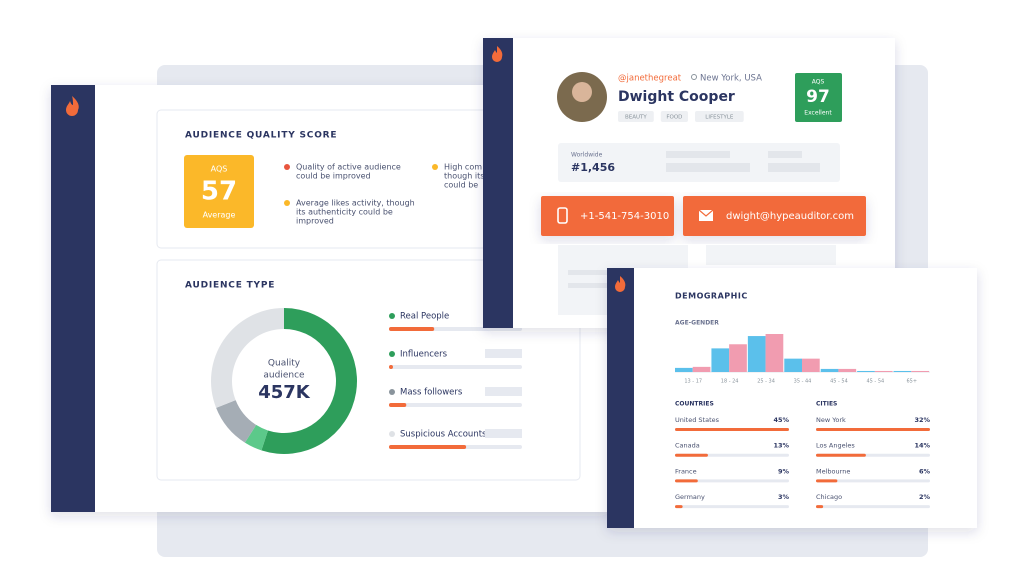 The image size is (1024, 578). Describe the element at coordinates (784, 497) in the screenshot. I see `list-value: 3%` at that location.